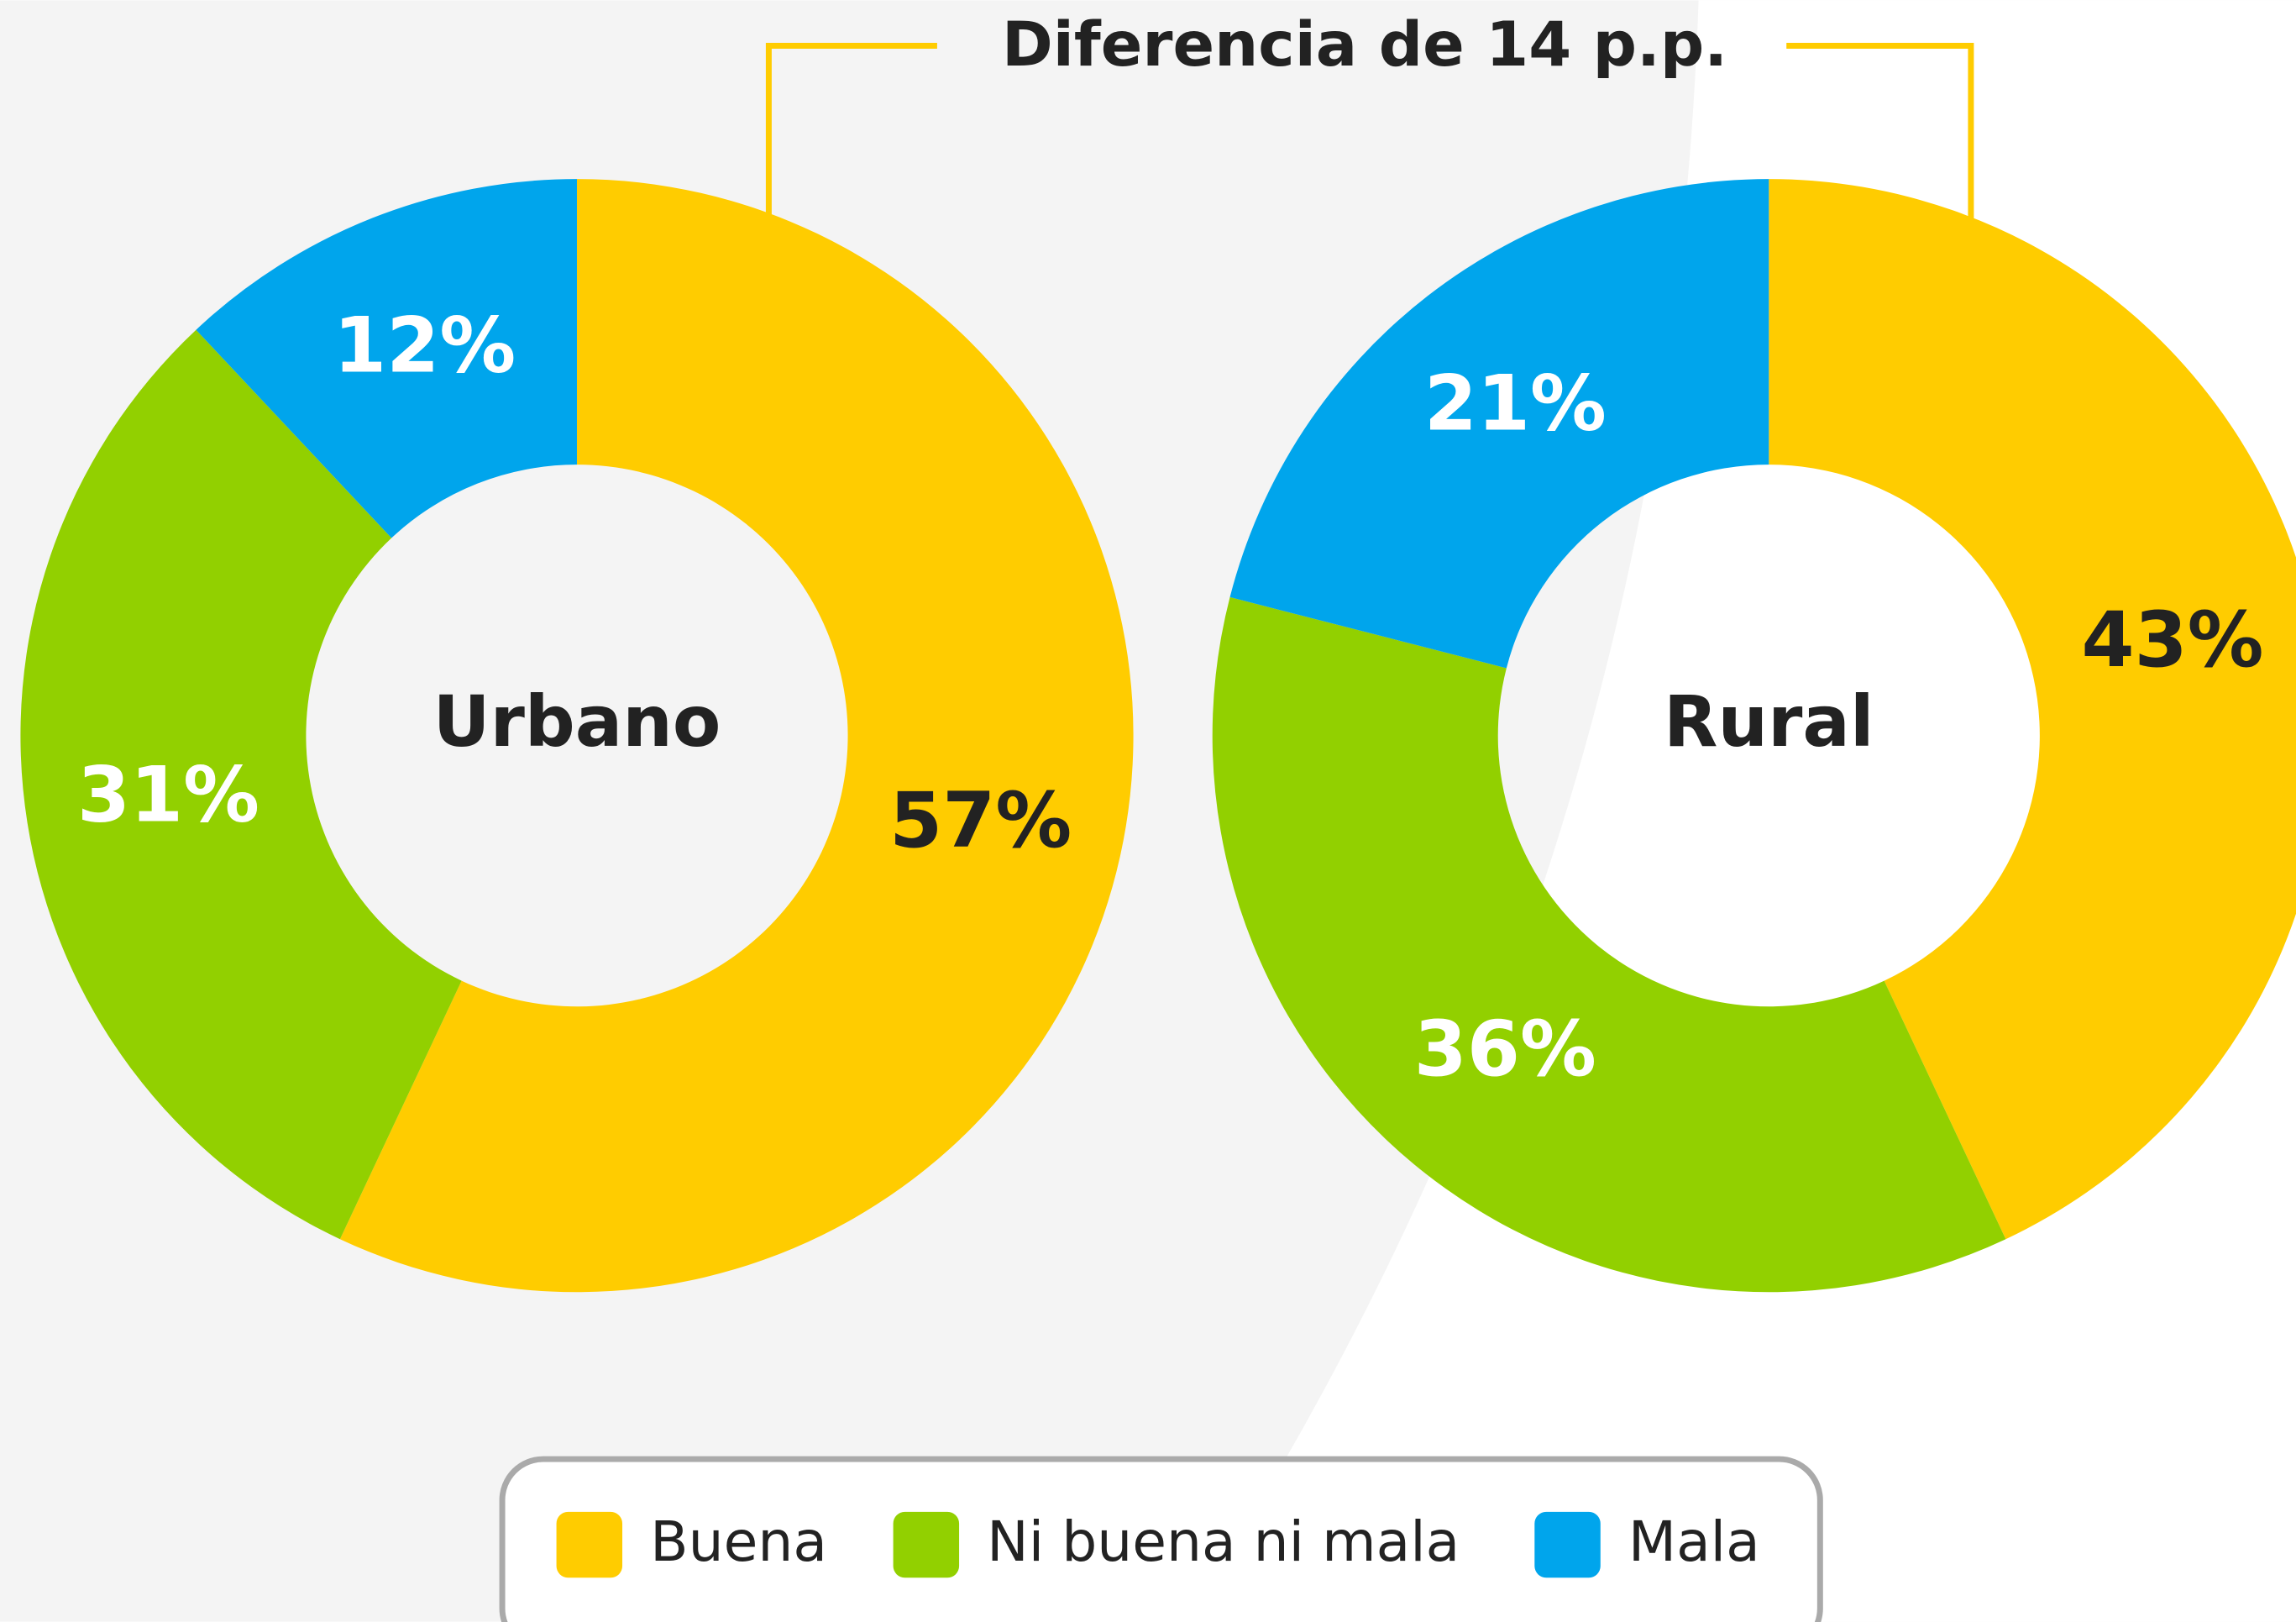 This screenshot has width=2296, height=1622. What do you see at coordinates (2173, 640) in the screenshot?
I see `data-label: 43%` at bounding box center [2173, 640].